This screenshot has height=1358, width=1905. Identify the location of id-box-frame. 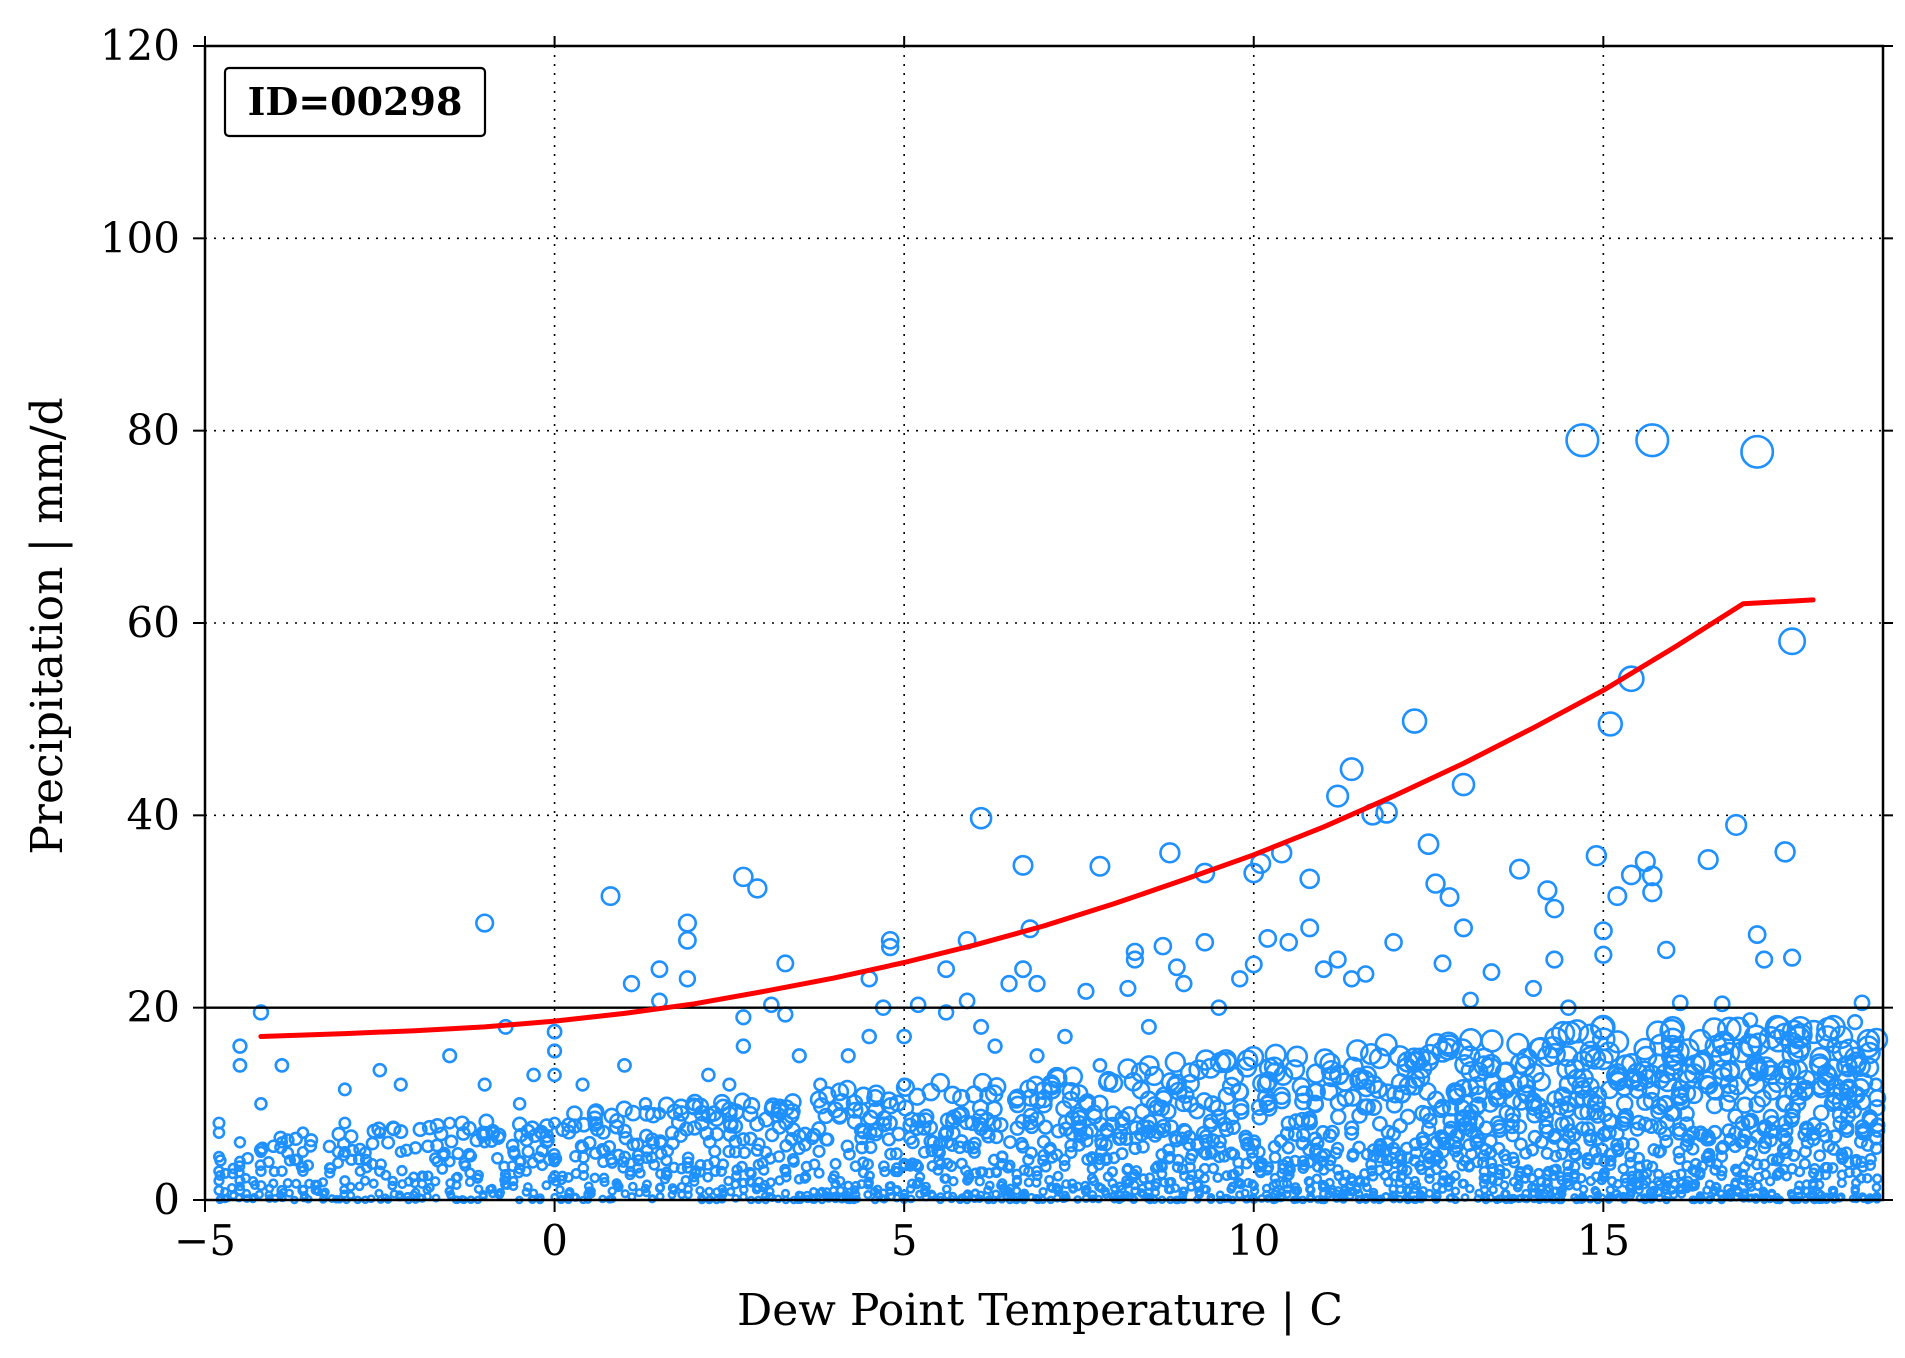
(355, 102).